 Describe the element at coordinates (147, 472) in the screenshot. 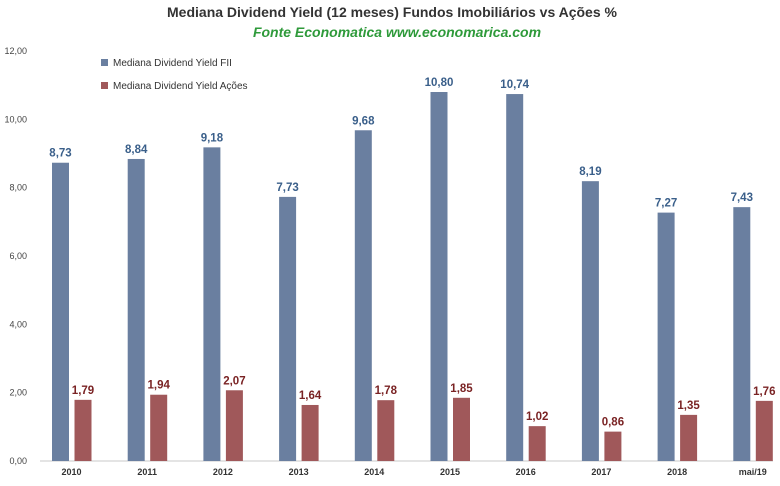

I see `x-tick-label: 2011` at that location.